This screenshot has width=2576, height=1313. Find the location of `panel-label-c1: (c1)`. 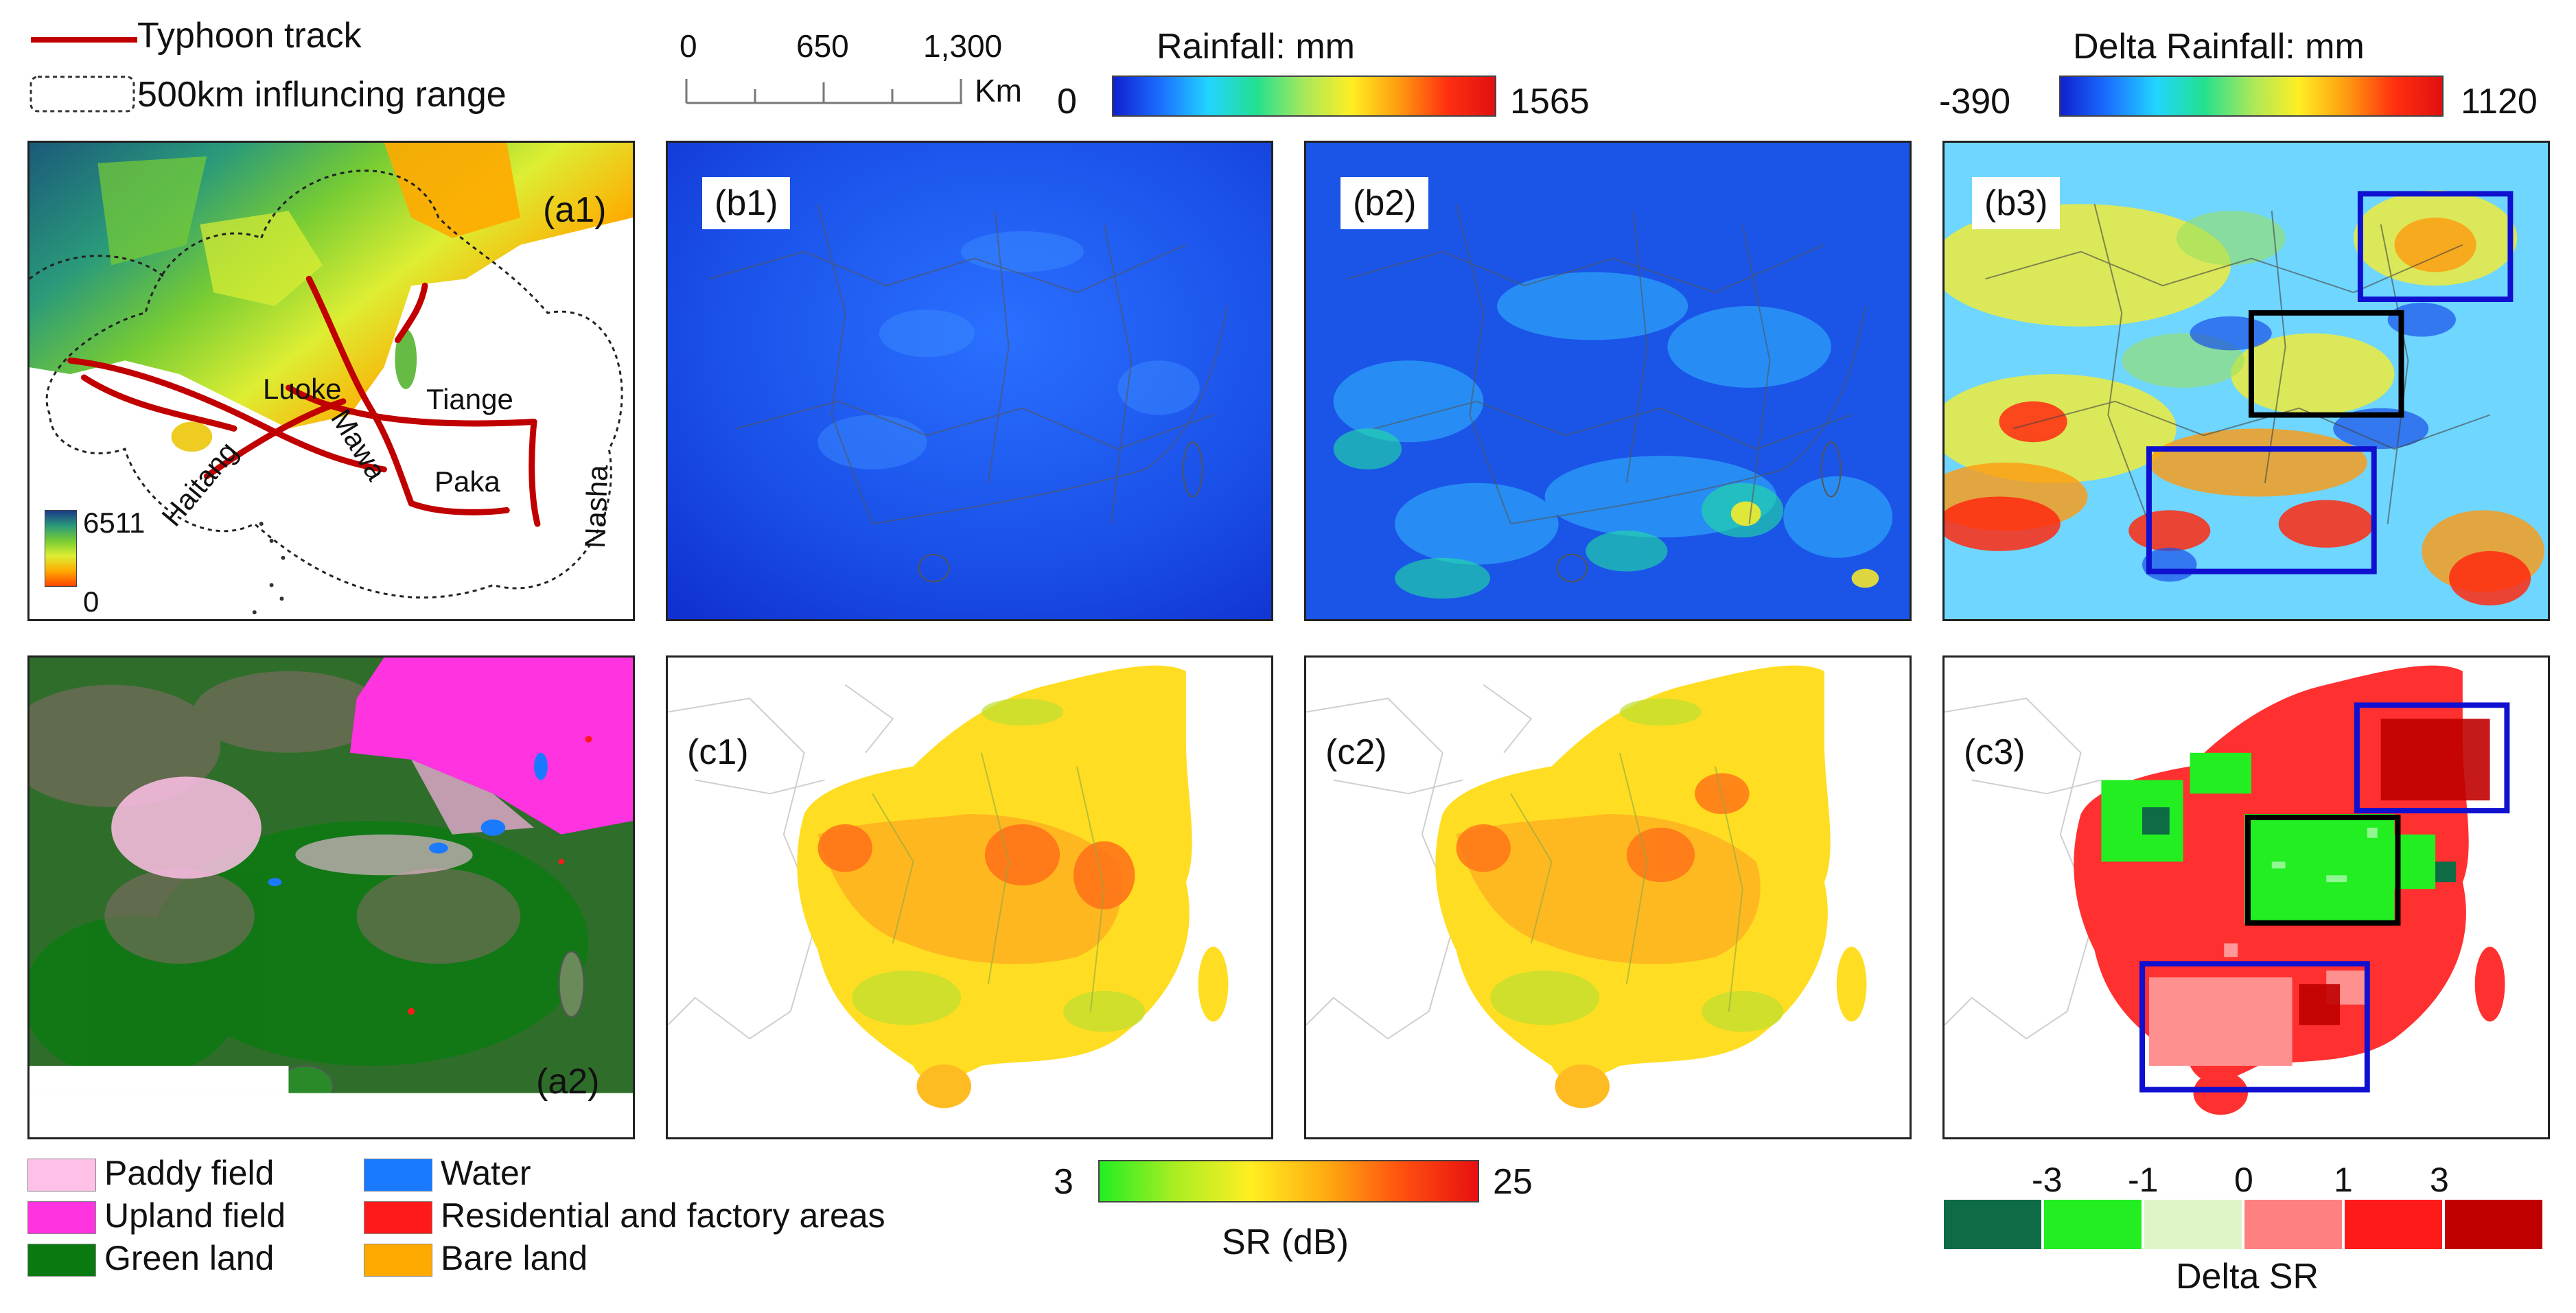

panel-label-c1: (c1) is located at coordinates (718, 752).